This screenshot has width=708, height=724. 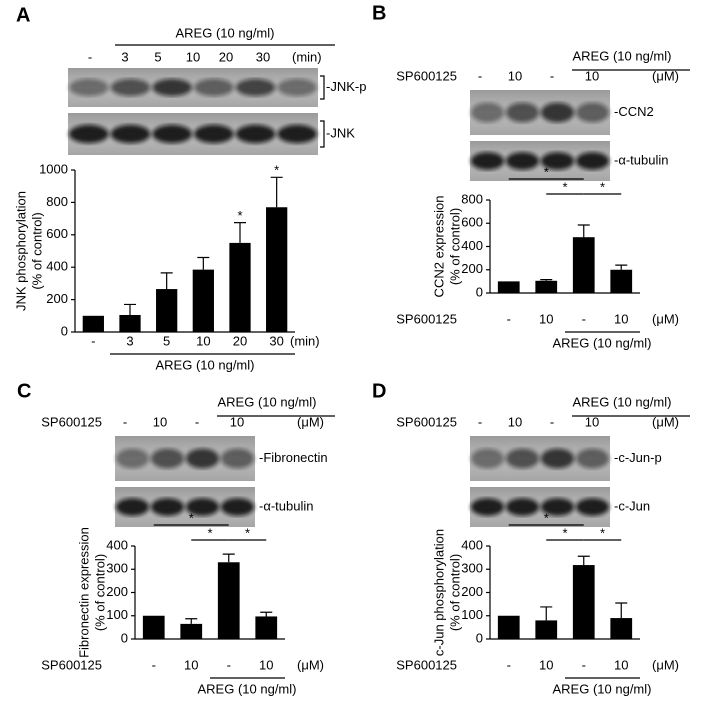 I want to click on x-tick-label: 30, so click(x=276, y=340).